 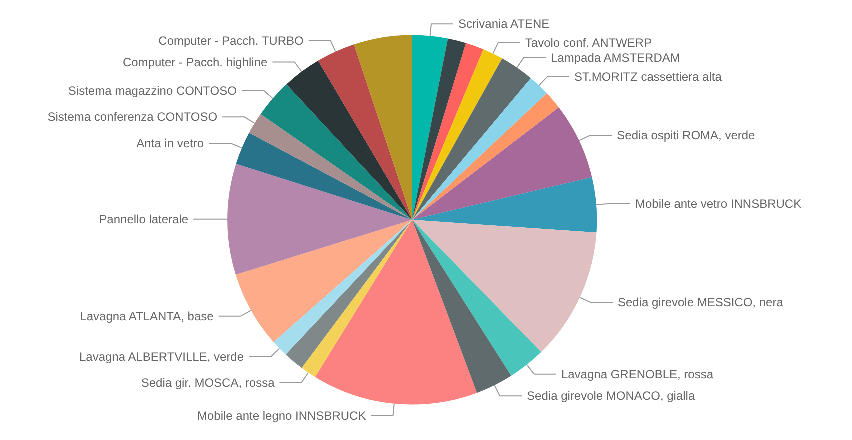 What do you see at coordinates (133, 117) in the screenshot?
I see `slice-label: Sistema conferenza CONTOSO` at bounding box center [133, 117].